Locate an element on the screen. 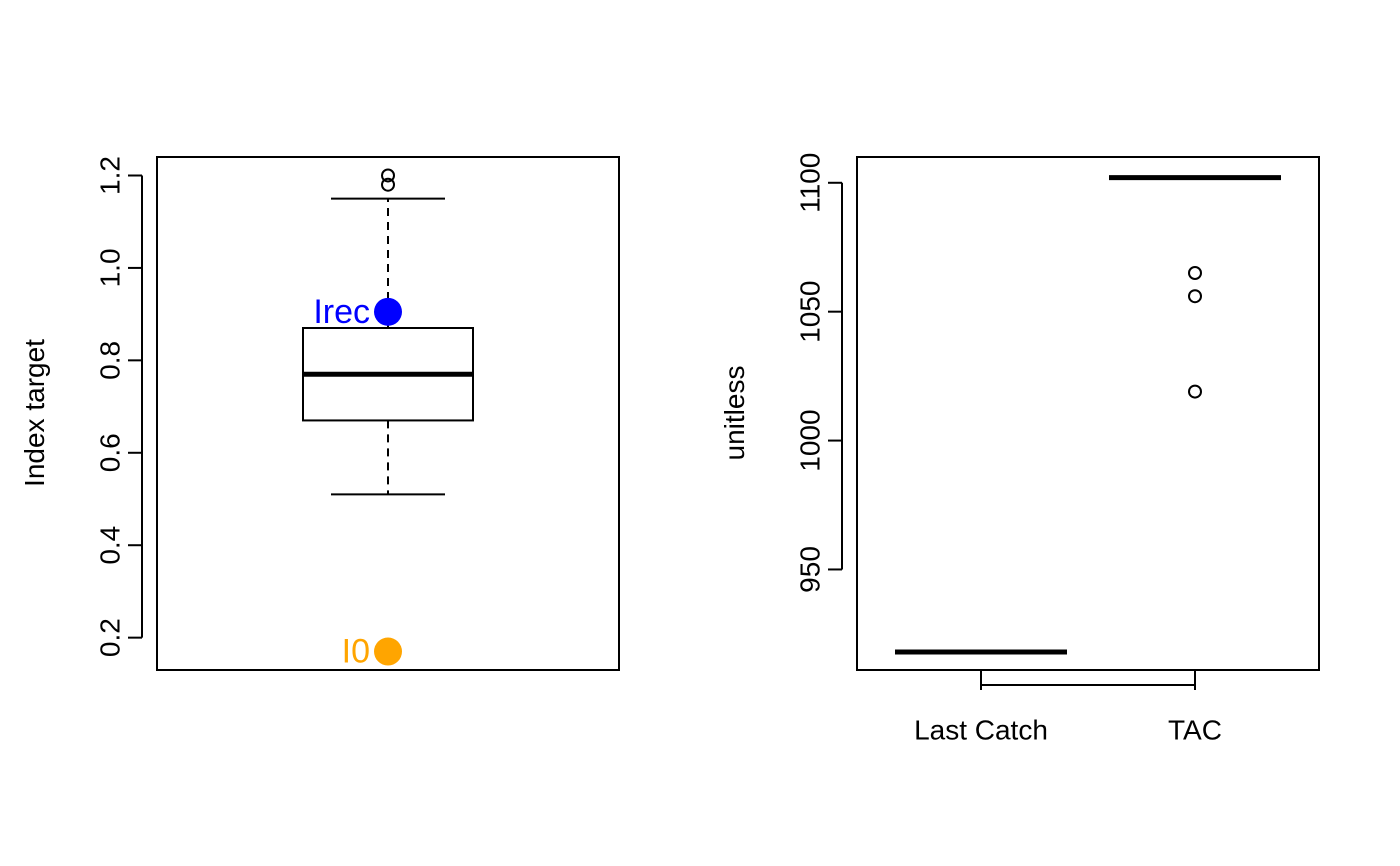  reference-point-irec is located at coordinates (388, 311).